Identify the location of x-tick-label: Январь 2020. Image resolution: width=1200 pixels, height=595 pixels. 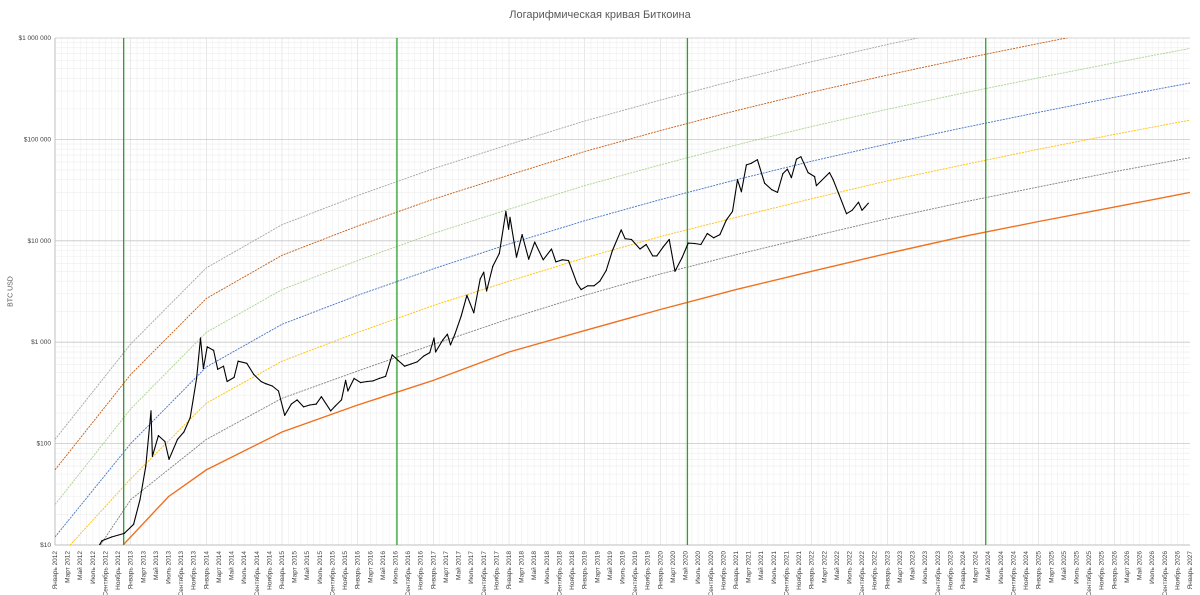
(660, 570).